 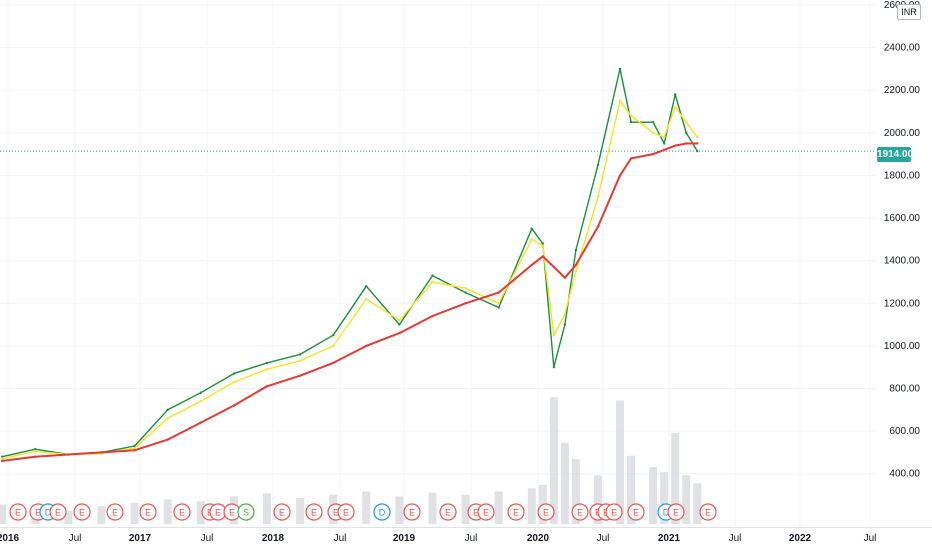 What do you see at coordinates (904, 388) in the screenshot?
I see `y-tick-label: 800.00` at bounding box center [904, 388].